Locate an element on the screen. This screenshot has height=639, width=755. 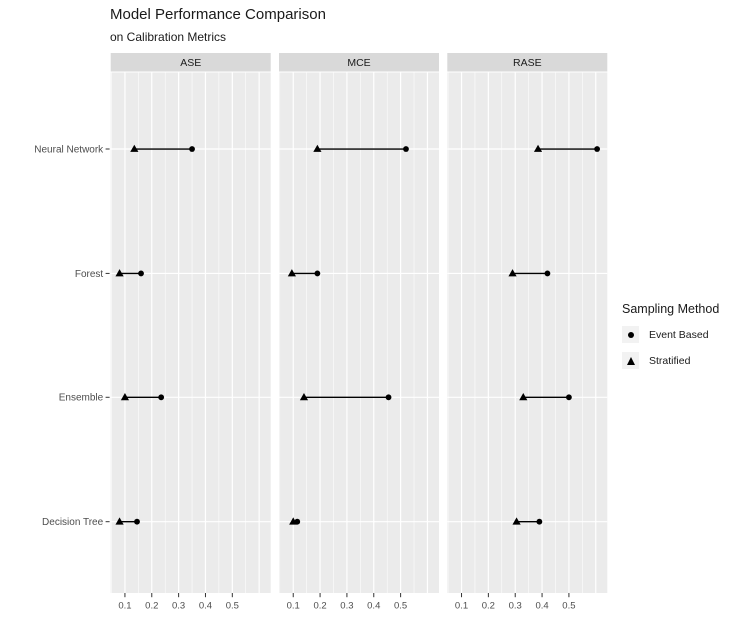
facet-strip-label: MCE is located at coordinates (358, 63).